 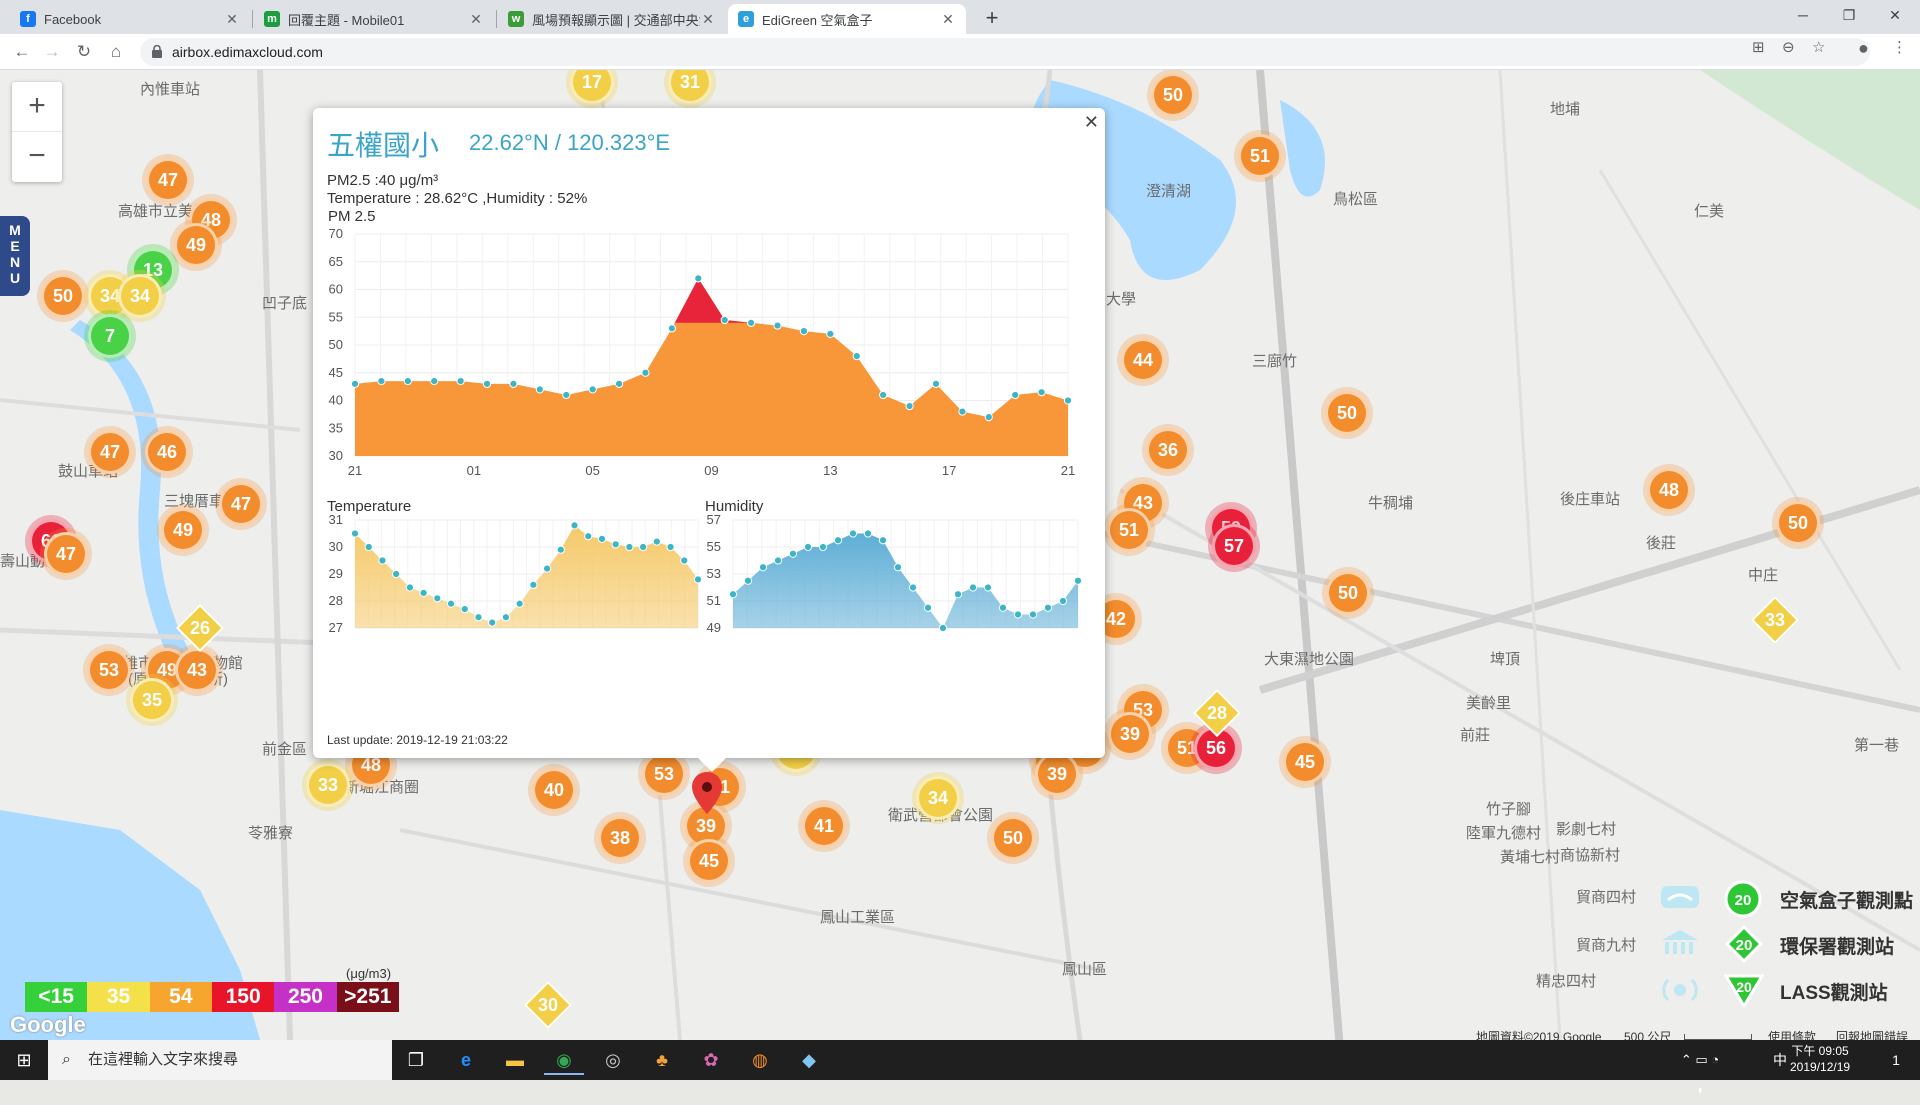 What do you see at coordinates (1899, 47) in the screenshot?
I see `menu-dots-icon: ⋮` at bounding box center [1899, 47].